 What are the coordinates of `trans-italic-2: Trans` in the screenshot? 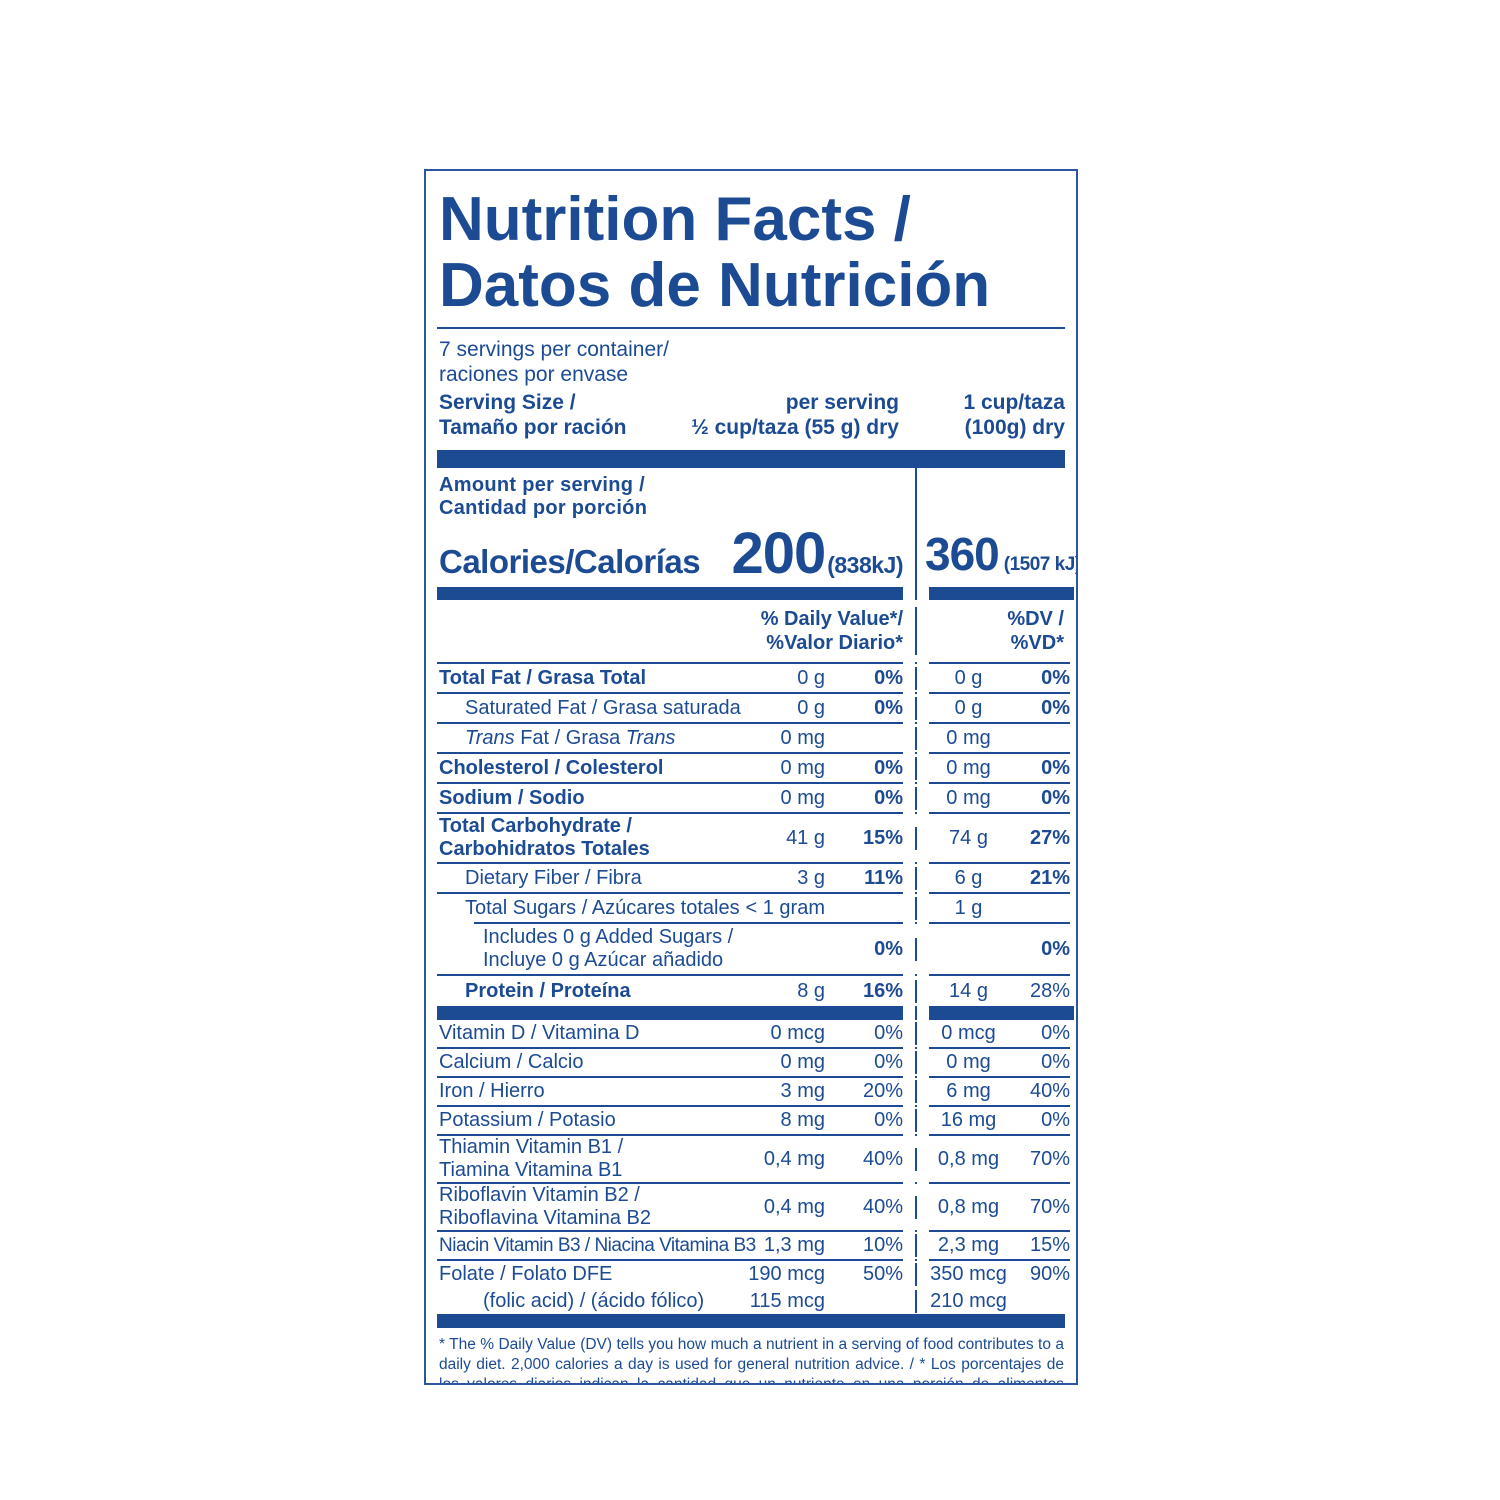 It's located at (650, 737).